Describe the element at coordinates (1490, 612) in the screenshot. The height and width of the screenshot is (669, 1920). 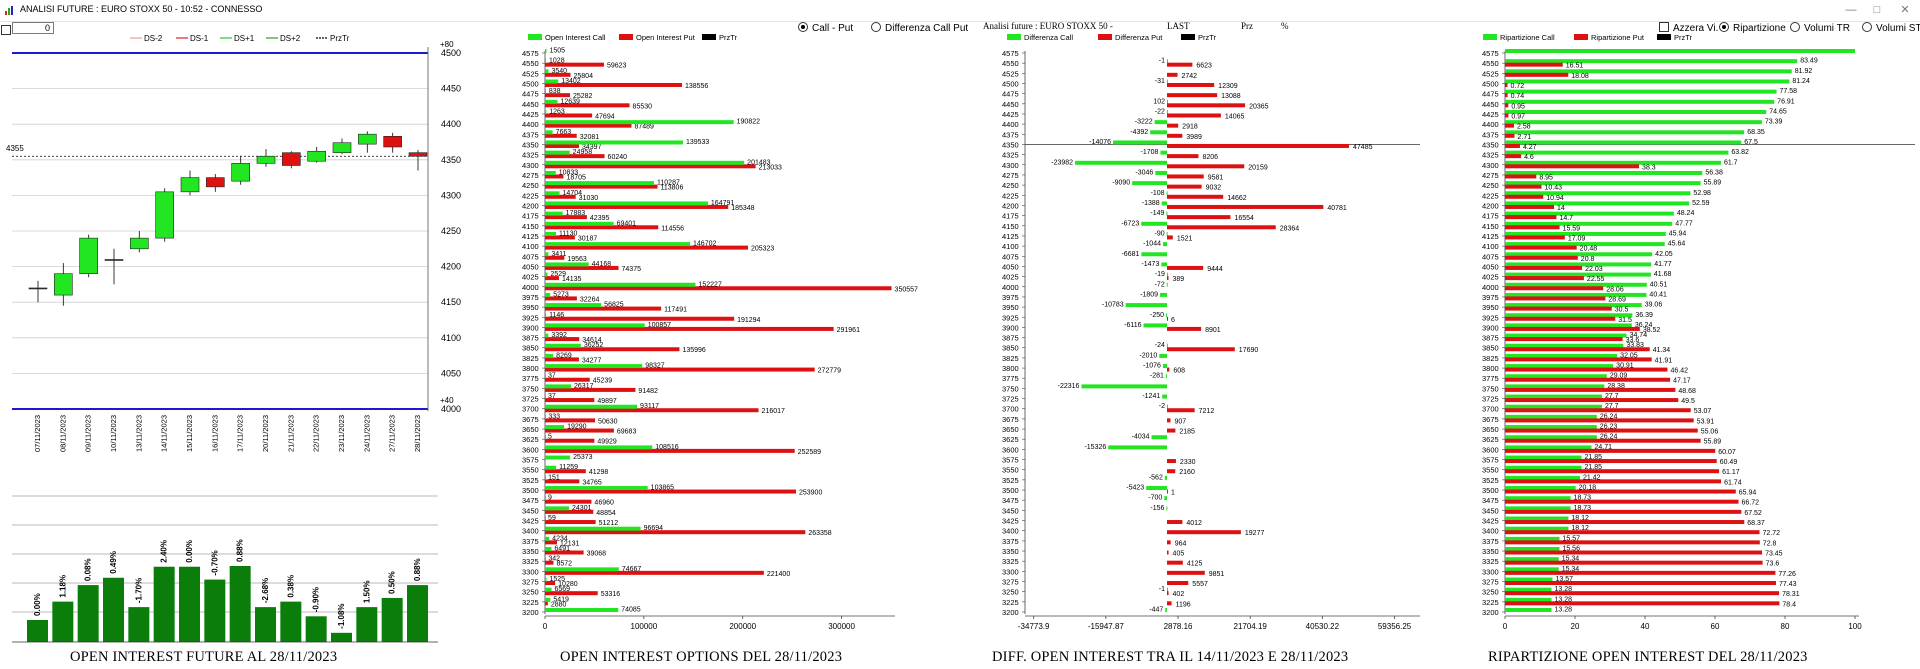
I see `rip-strike-label: 3200` at that location.